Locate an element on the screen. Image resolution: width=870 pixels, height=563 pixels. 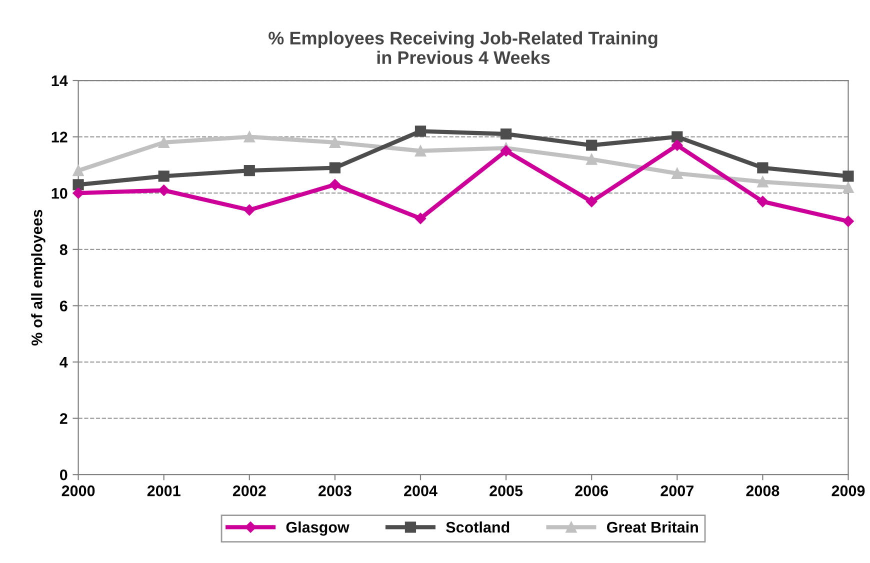
x-tick-label: 2001 is located at coordinates (163, 490).